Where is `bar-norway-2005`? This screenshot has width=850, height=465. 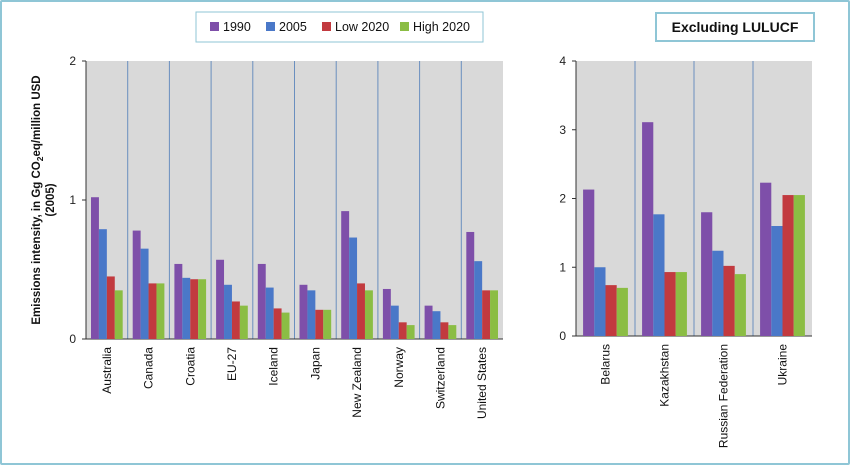 bar-norway-2005 is located at coordinates (394, 322).